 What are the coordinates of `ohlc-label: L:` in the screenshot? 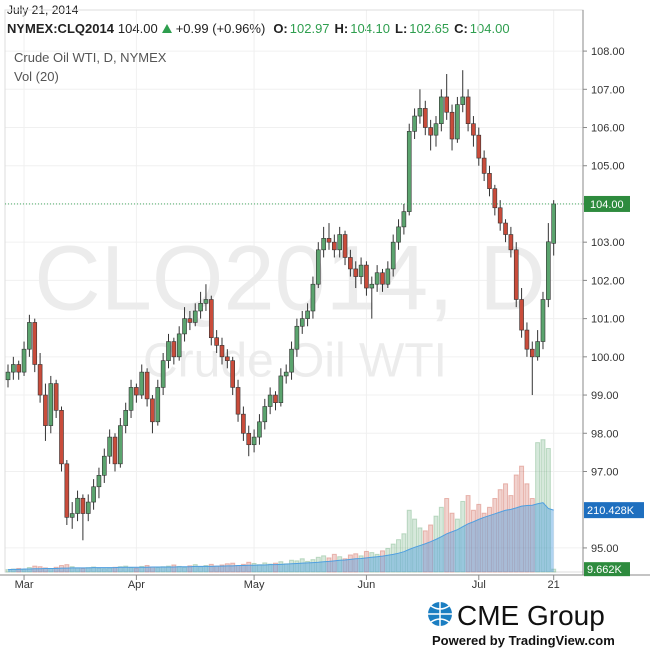 It's located at (401, 28).